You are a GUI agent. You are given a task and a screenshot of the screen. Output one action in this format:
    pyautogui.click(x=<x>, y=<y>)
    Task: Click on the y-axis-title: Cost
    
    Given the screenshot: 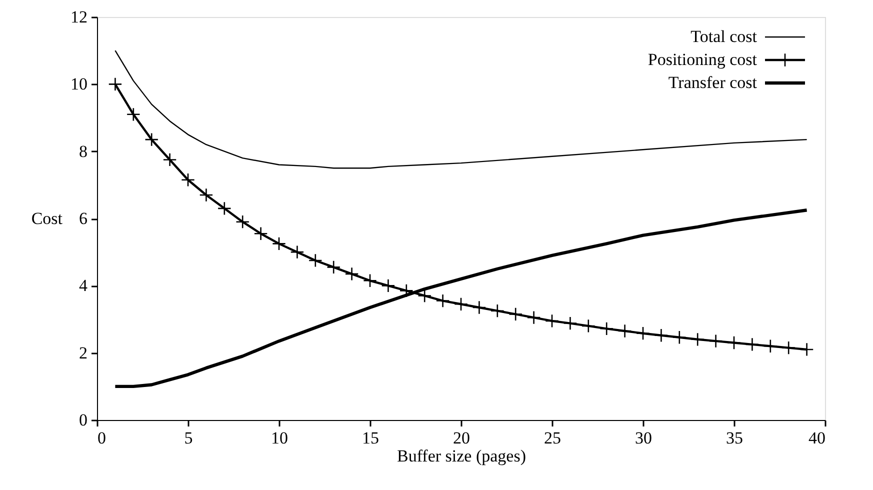 What is the action you would take?
    pyautogui.click(x=47, y=218)
    